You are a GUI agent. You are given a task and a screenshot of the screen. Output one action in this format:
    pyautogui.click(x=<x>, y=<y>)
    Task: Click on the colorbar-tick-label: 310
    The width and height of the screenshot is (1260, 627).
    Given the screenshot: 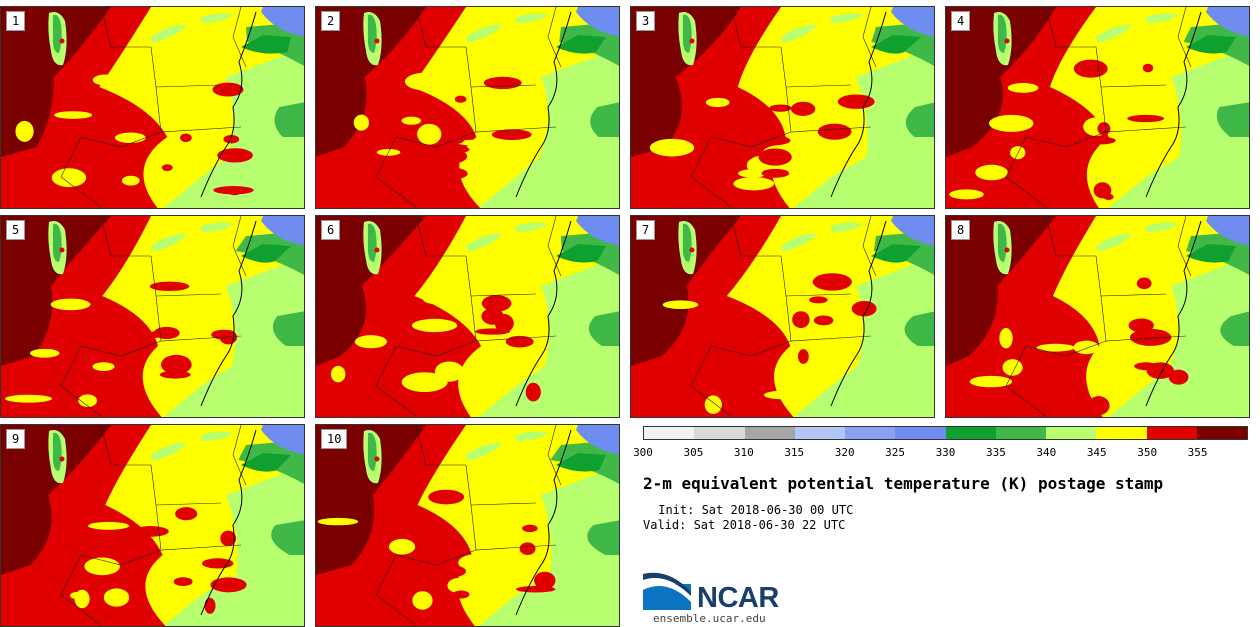 What is the action you would take?
    pyautogui.click(x=743, y=452)
    